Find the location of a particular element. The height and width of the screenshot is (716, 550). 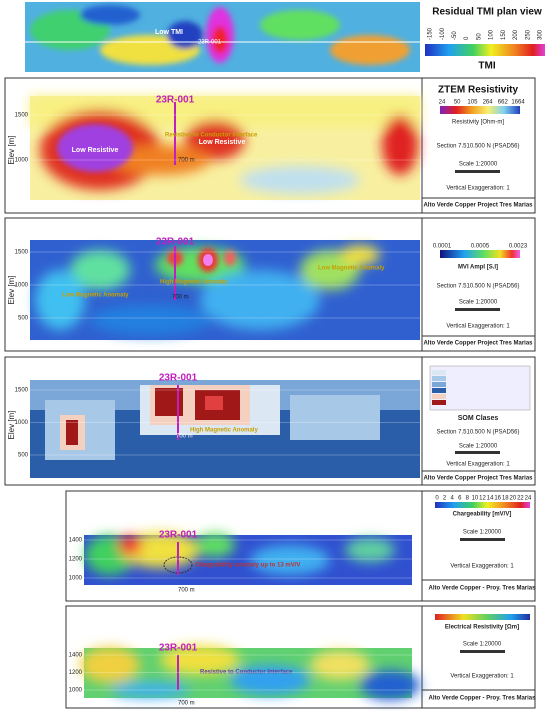

scale-tick-label: 1664 is located at coordinates (518, 103).